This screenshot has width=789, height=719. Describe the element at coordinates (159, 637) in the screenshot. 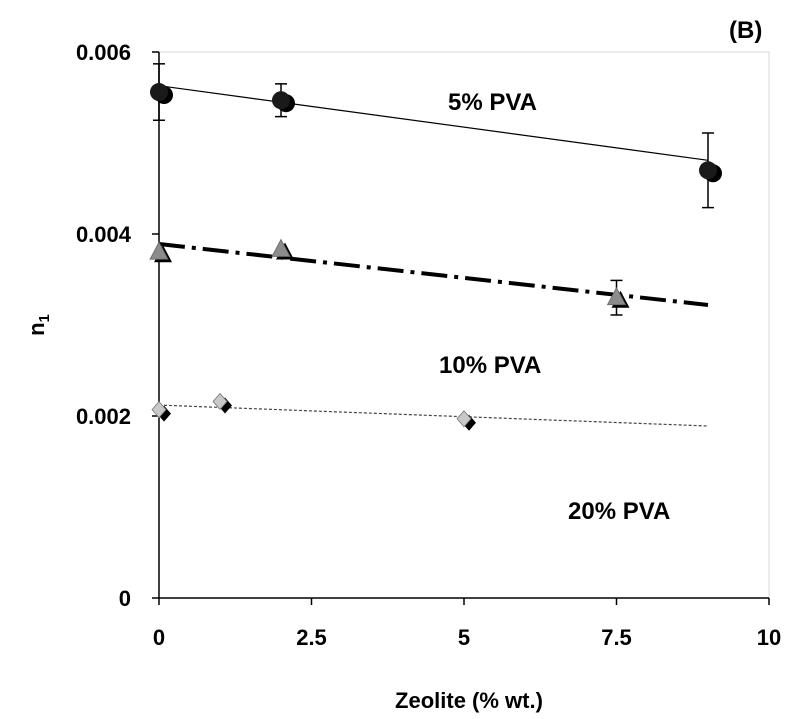

I see `x-tick-label: 0` at that location.